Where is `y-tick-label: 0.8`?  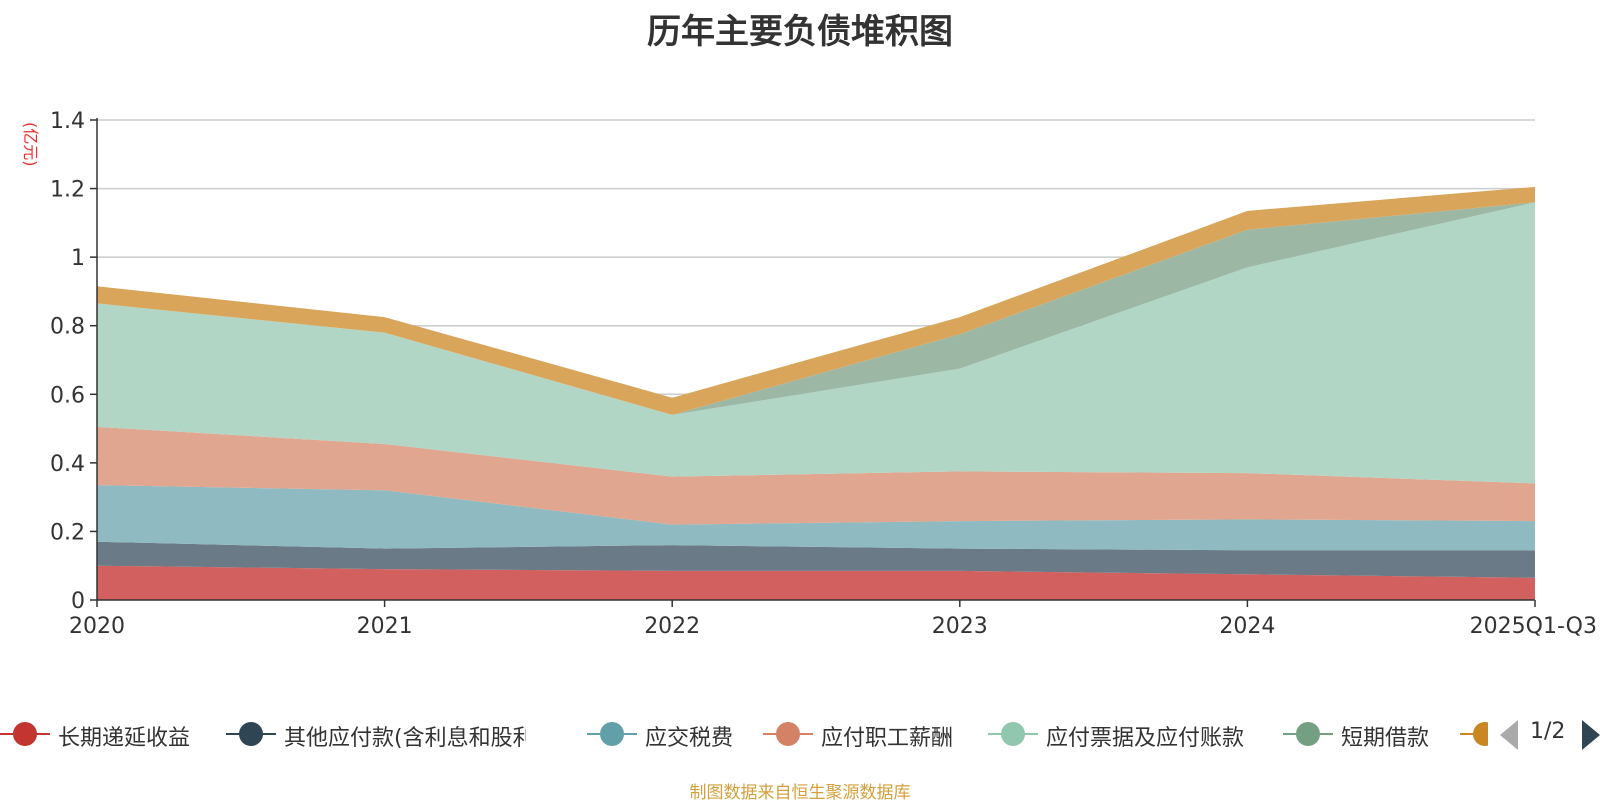
y-tick-label: 0.8 is located at coordinates (67, 327).